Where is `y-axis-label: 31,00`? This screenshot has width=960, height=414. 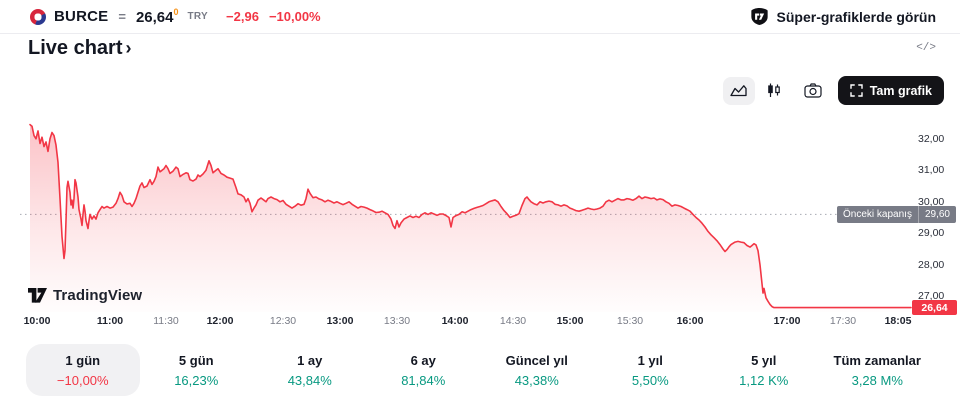
y-axis-label: 31,00 is located at coordinates (931, 170).